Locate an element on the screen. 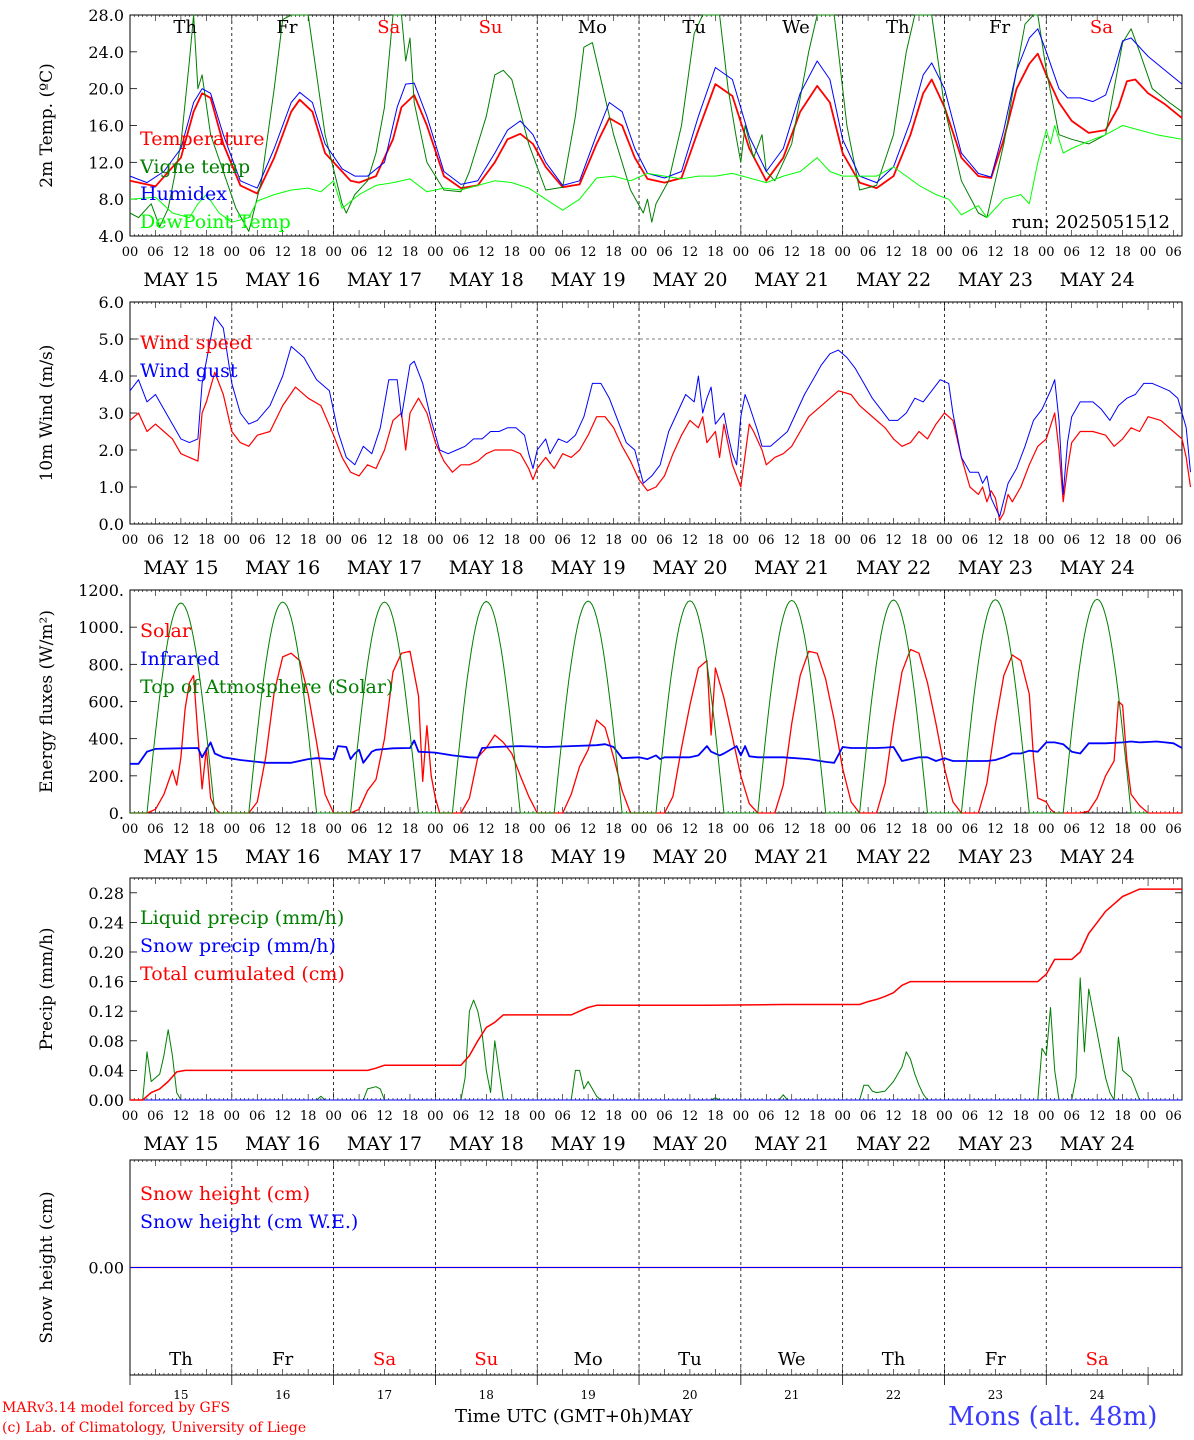 This screenshot has height=1440, width=1194. legend-infrared: Infrared is located at coordinates (180, 659).